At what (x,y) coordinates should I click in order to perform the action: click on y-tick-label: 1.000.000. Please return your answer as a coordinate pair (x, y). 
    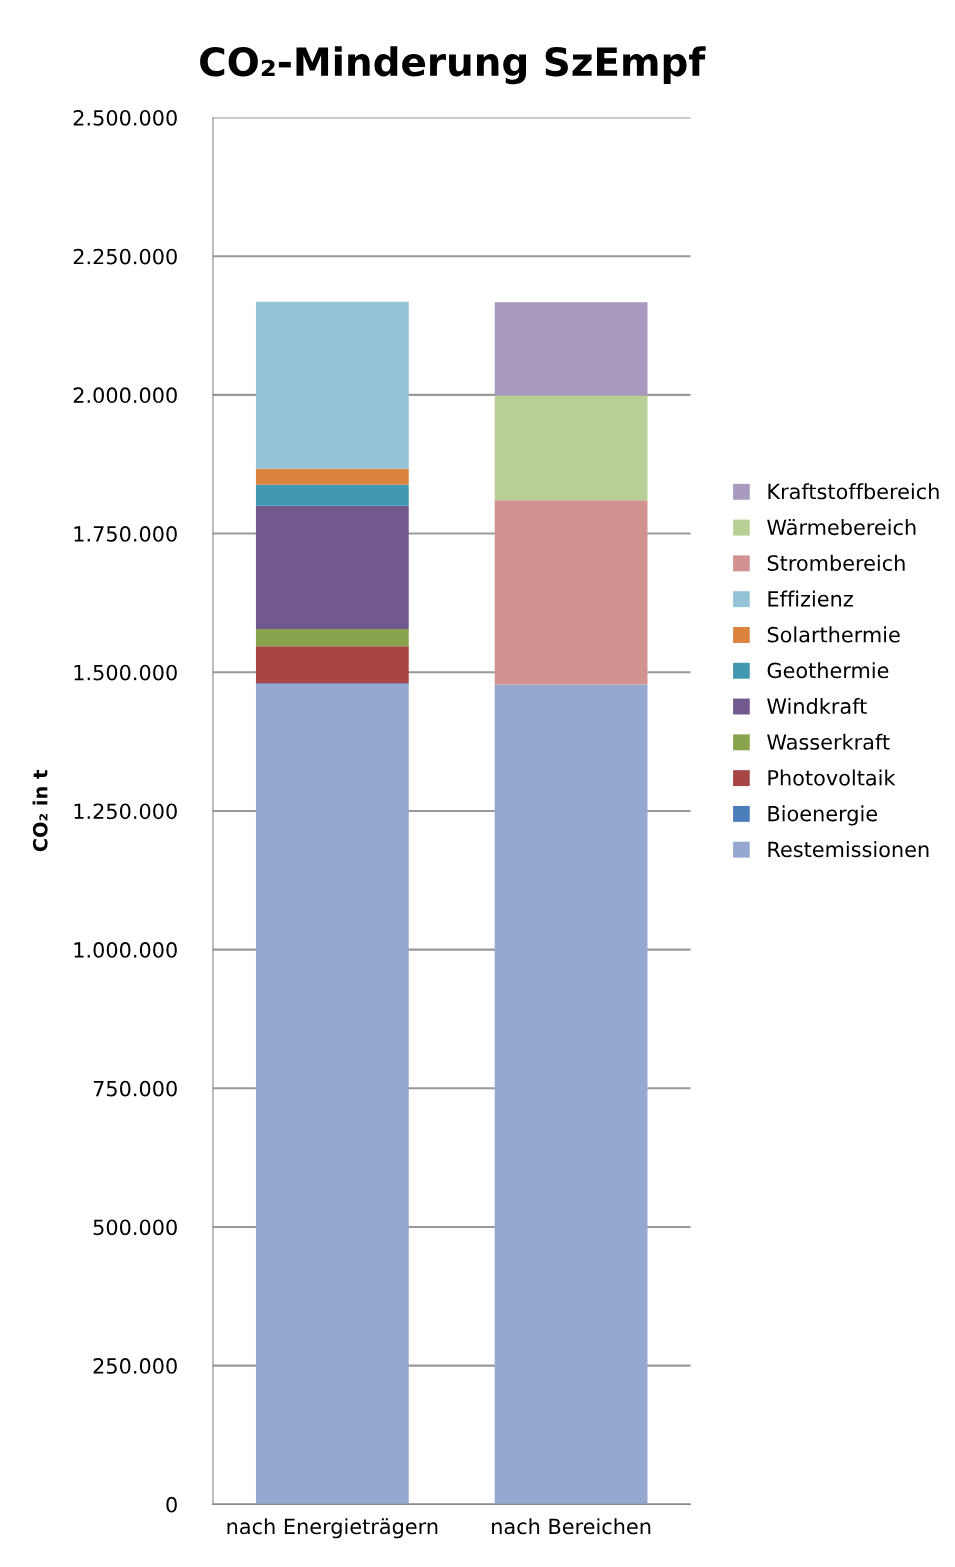
    Looking at the image, I should click on (125, 950).